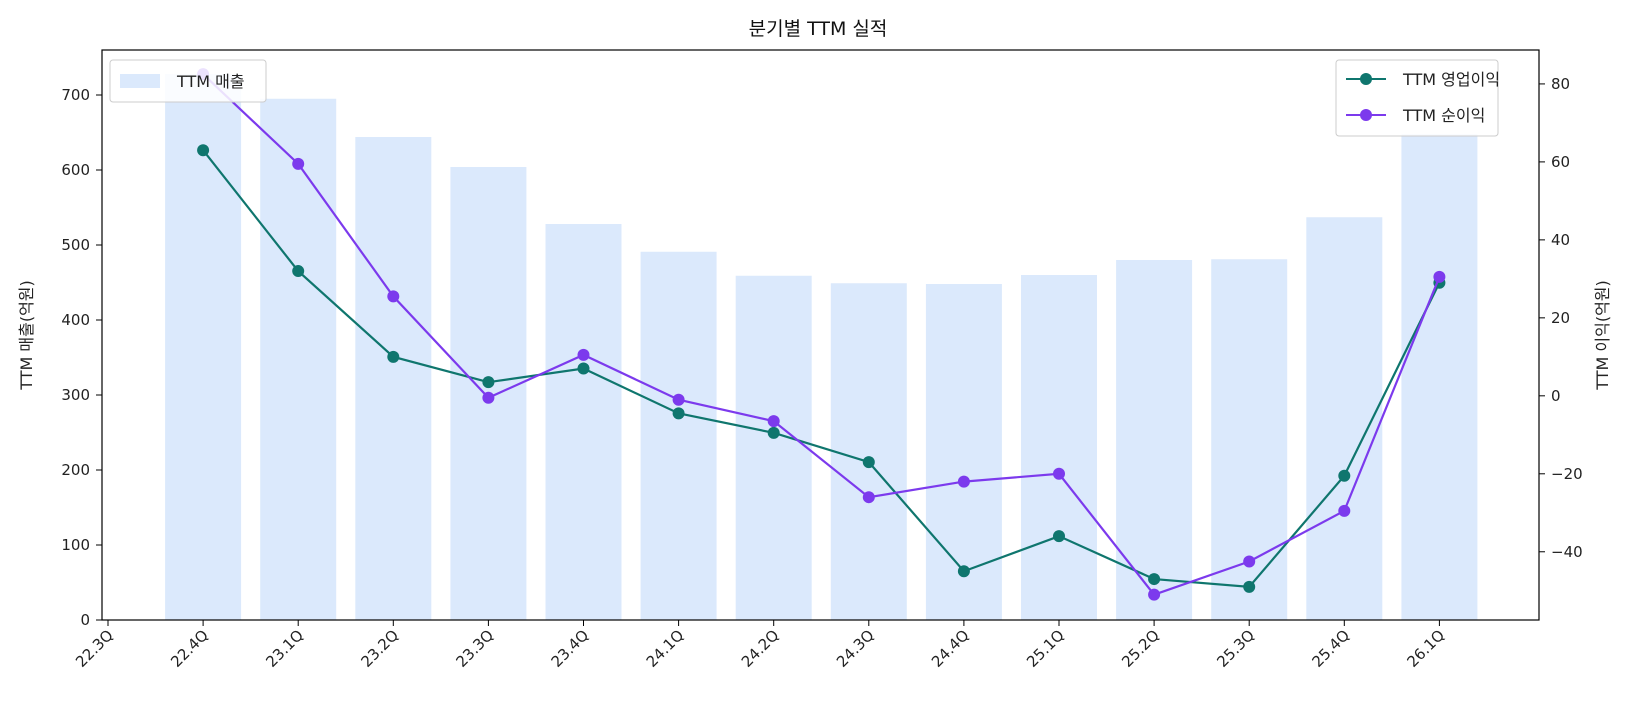 The image size is (1635, 705). I want to click on y-left-tick-label-0: 0, so click(85, 620).